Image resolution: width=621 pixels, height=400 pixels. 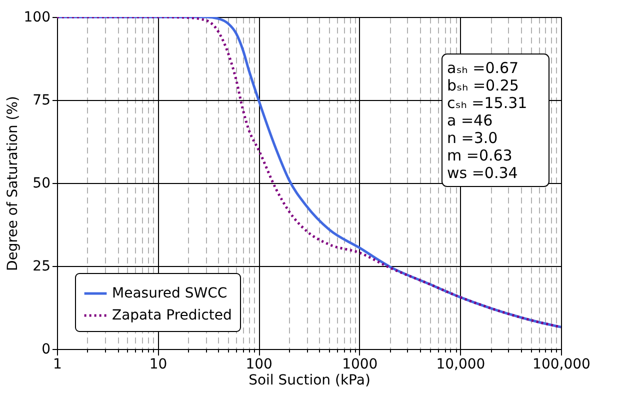 I want to click on legend-label: Measured SWCC, so click(x=170, y=294).